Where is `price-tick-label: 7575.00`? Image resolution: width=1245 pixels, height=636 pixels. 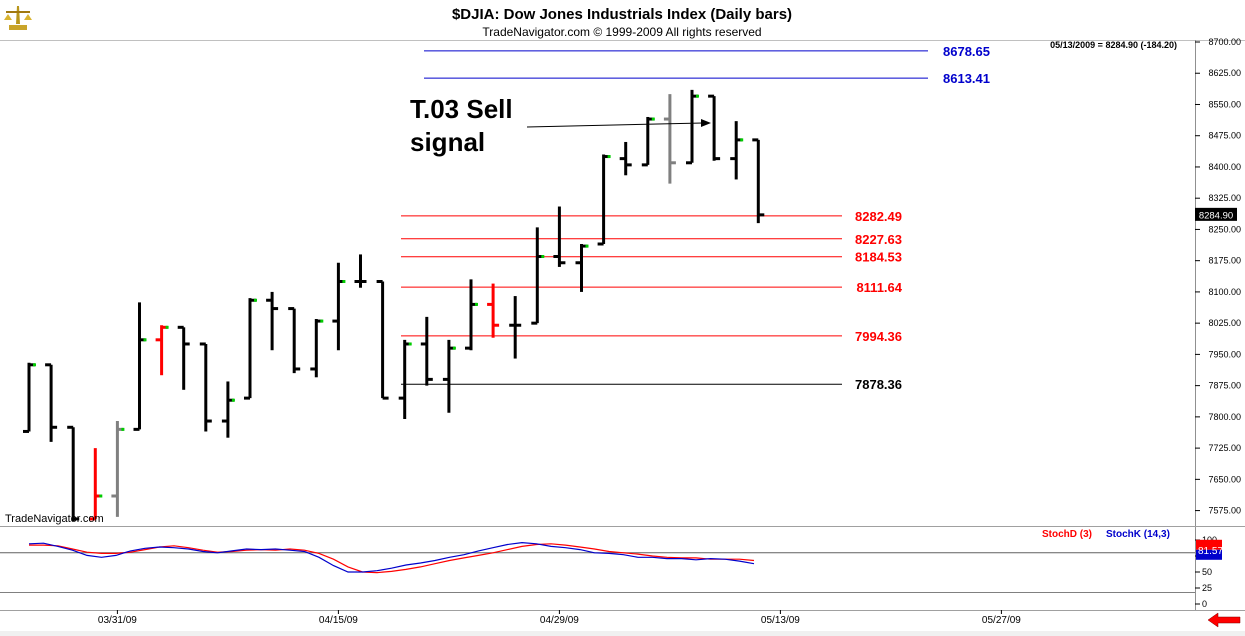 price-tick-label: 7575.00 is located at coordinates (1224, 511).